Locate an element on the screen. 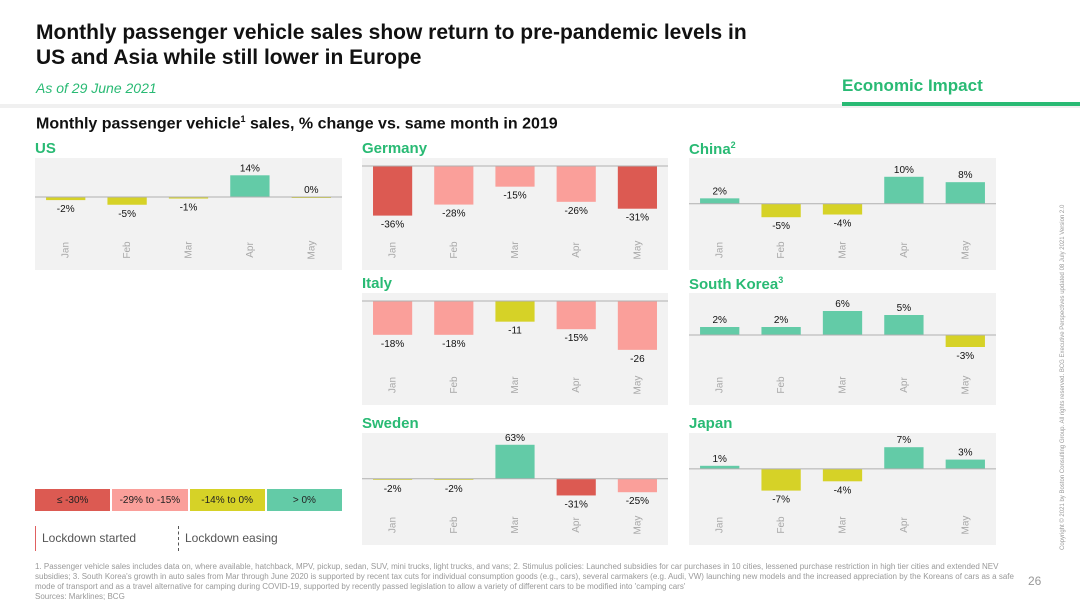 This screenshot has width=1080, height=608. page-number: 26 is located at coordinates (1035, 581).